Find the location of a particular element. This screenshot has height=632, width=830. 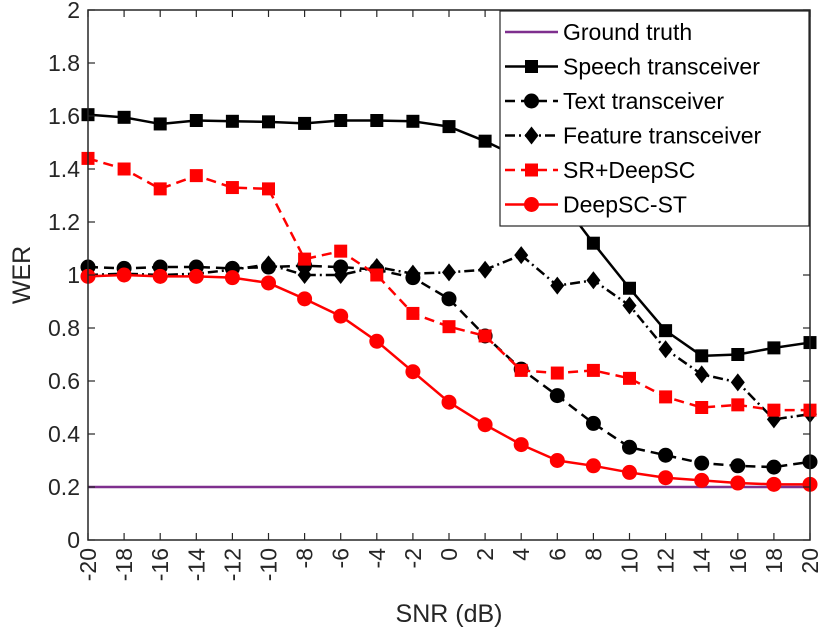

x-tick-label: 20 is located at coordinates (810, 561).